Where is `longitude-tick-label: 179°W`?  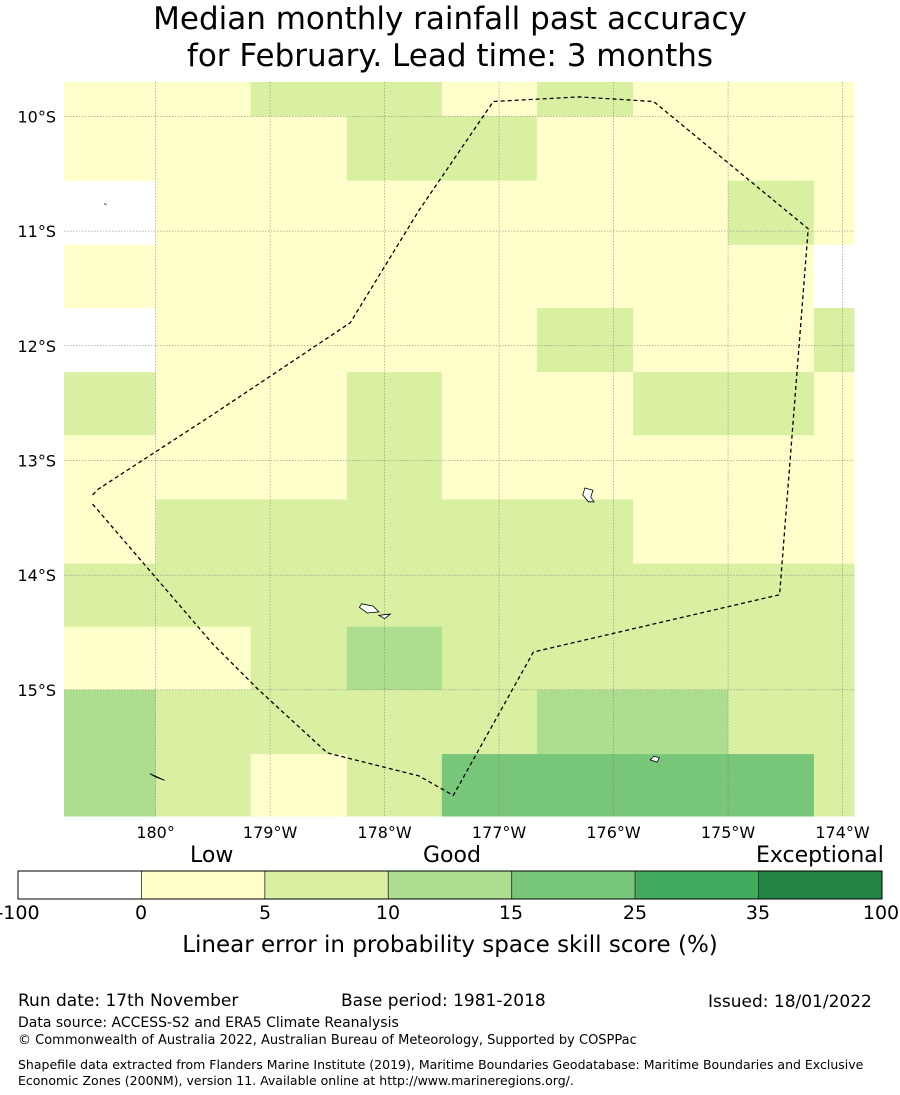 longitude-tick-label: 179°W is located at coordinates (270, 832).